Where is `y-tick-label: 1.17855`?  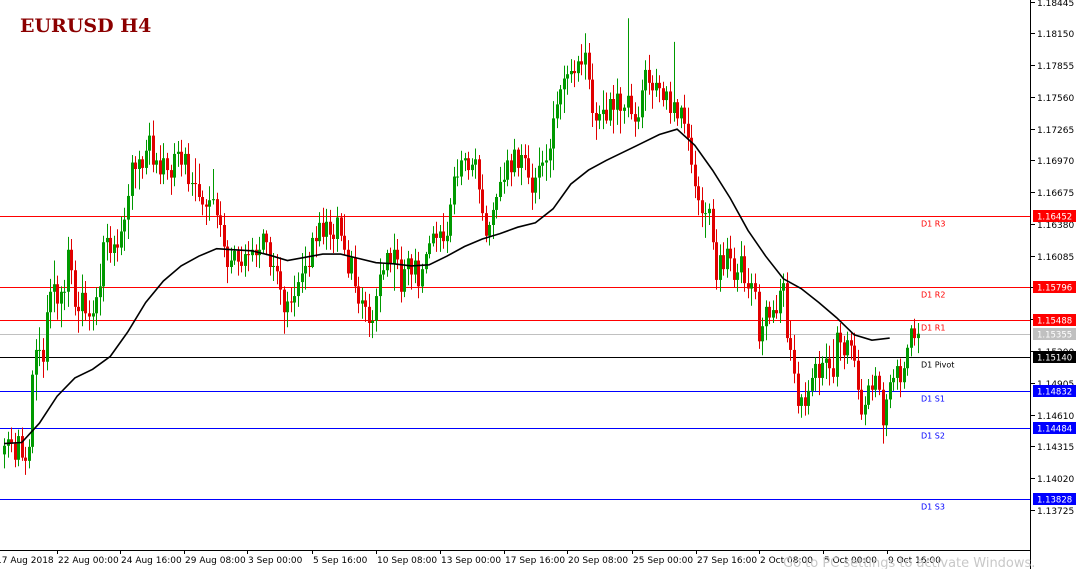
y-tick-label: 1.17855 is located at coordinates (1055, 67).